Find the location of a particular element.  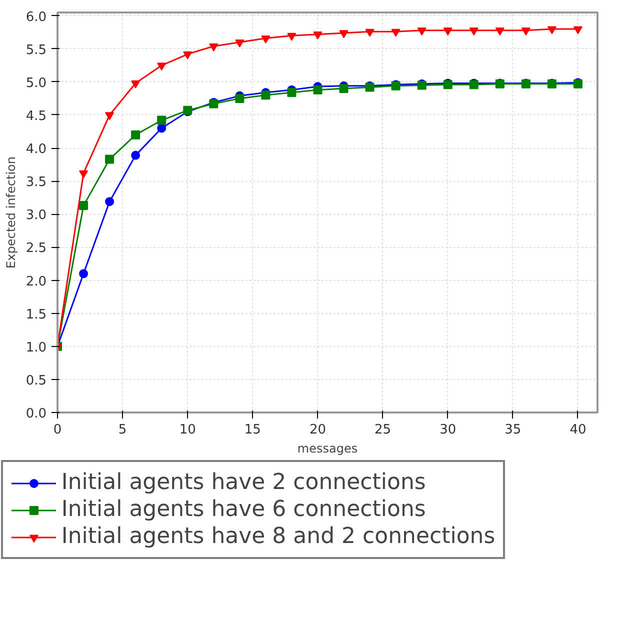

x-tick-label: 35 is located at coordinates (513, 430).